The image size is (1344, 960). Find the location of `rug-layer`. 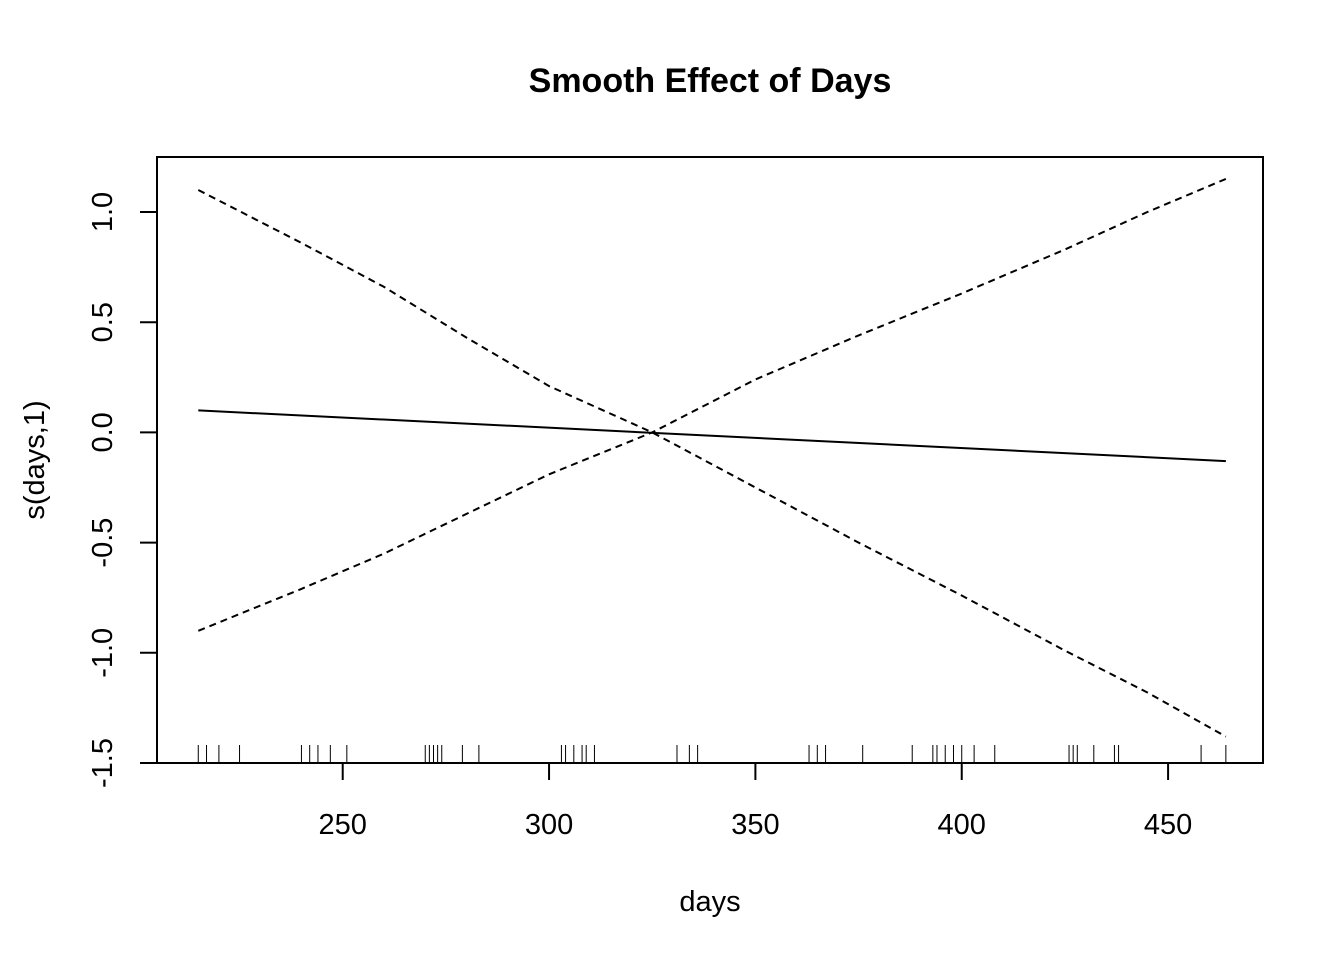

rug-layer is located at coordinates (712, 754).